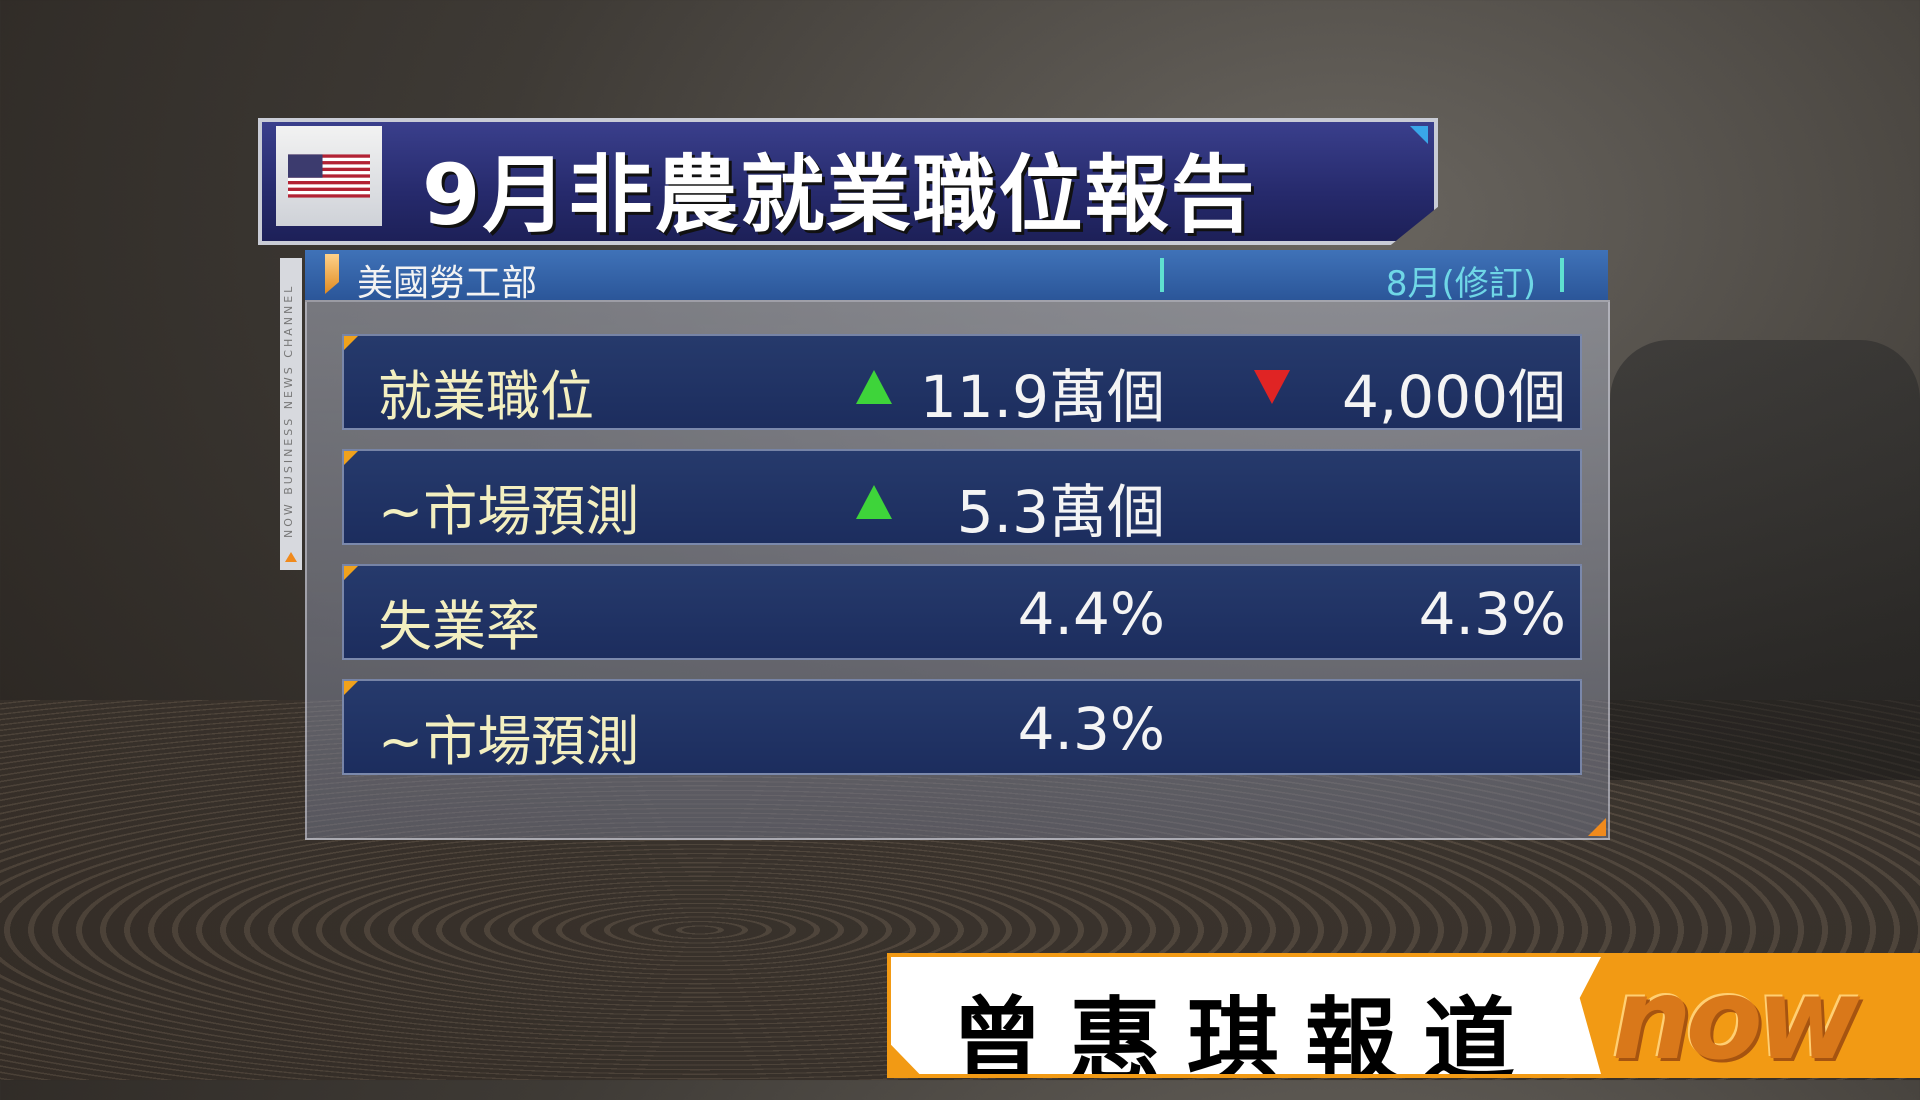 The width and height of the screenshot is (1920, 1100). I want to click on reporter-box: 曾惠琪報道, so click(1246, 1015).